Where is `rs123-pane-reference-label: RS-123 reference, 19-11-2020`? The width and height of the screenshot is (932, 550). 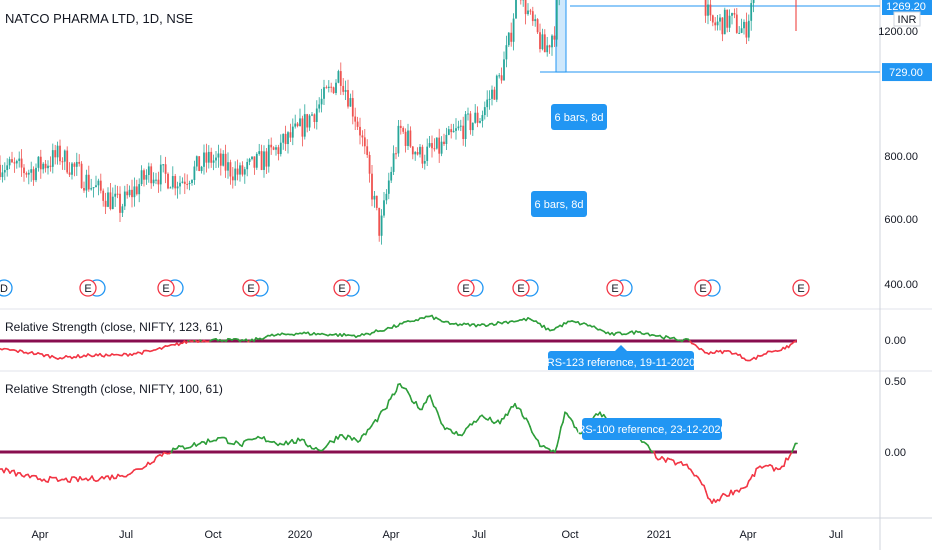
rs123-pane-reference-label: RS-123 reference, 19-11-2020 is located at coordinates (621, 357).